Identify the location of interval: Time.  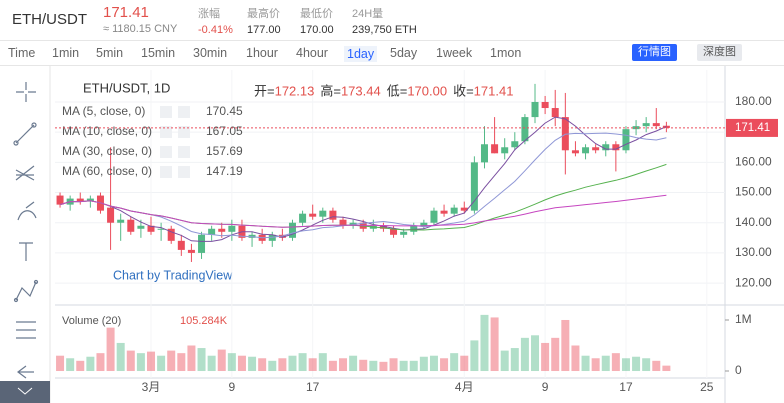
(22, 53).